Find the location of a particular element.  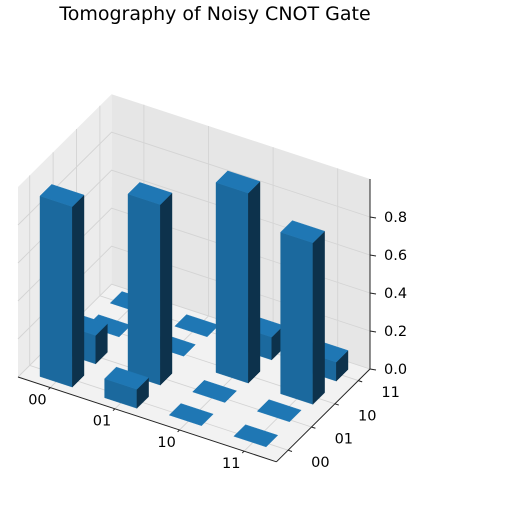

x-axis-line is located at coordinates (147, 419).